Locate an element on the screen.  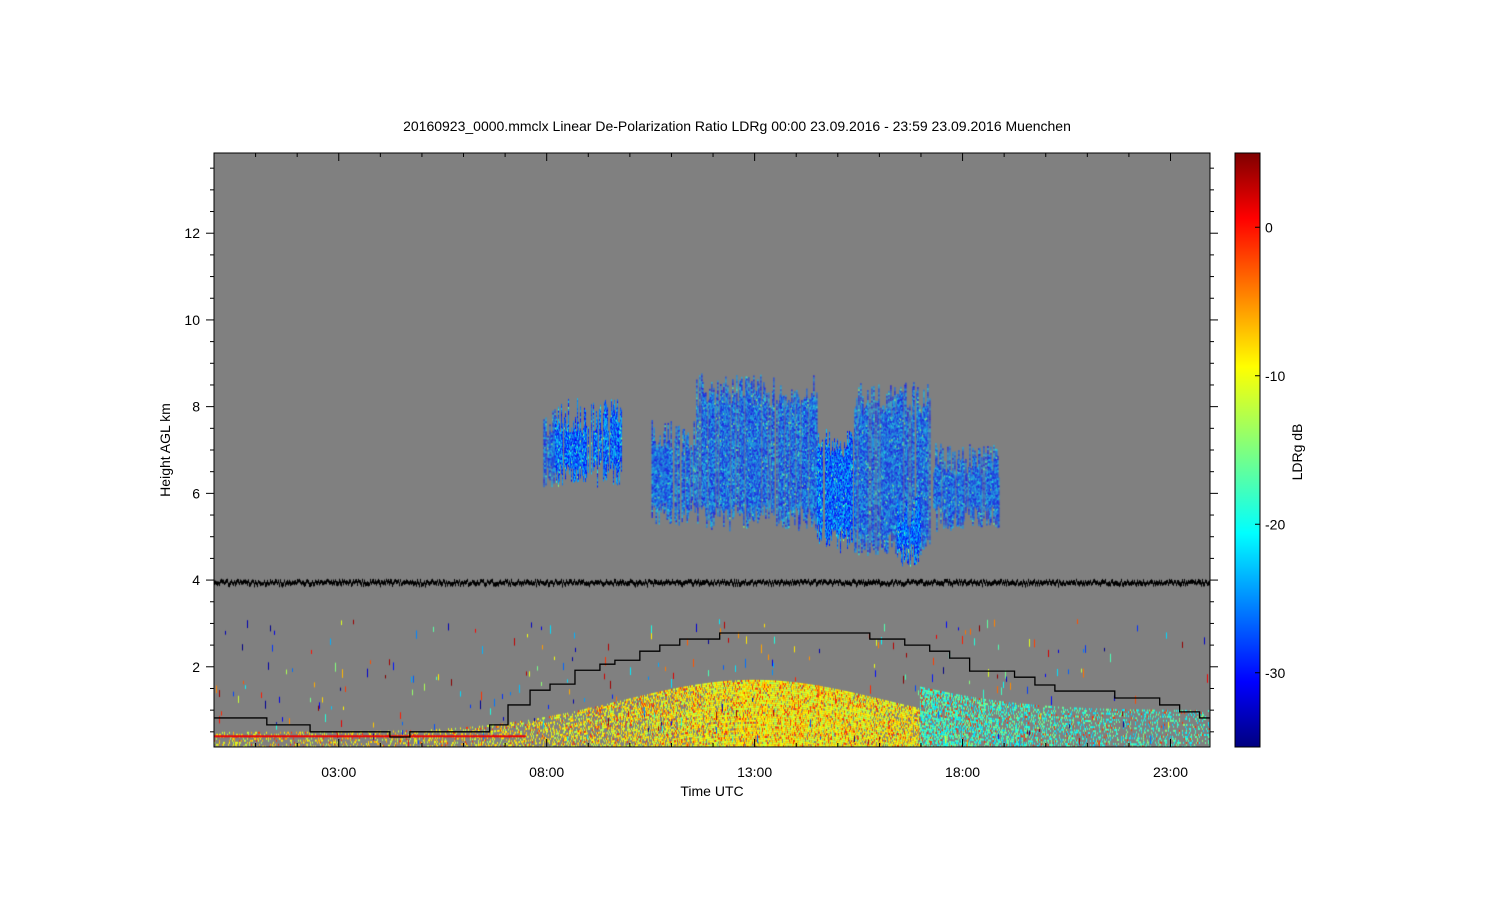
x-tick-label: 03:00 is located at coordinates (338, 772).